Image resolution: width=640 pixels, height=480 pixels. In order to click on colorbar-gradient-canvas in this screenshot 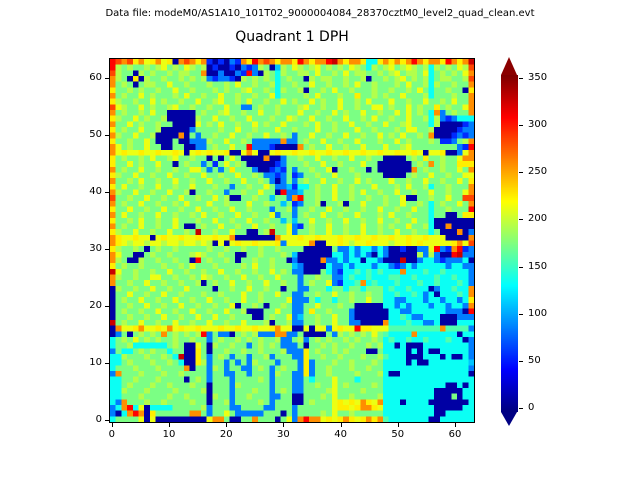, I will do `click(509, 243)`.